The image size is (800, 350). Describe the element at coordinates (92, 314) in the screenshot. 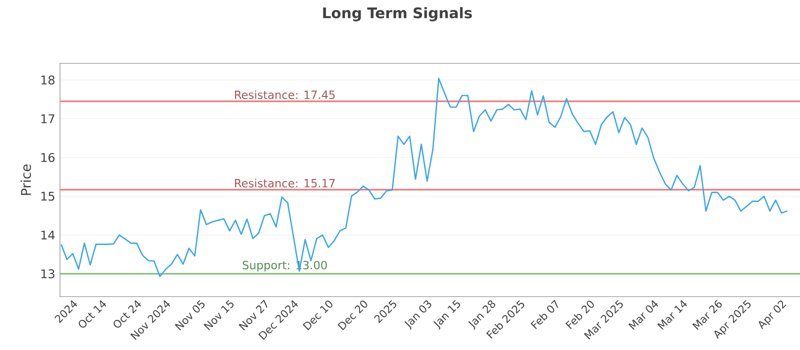

I see `x-tick-label: Oct 14` at that location.